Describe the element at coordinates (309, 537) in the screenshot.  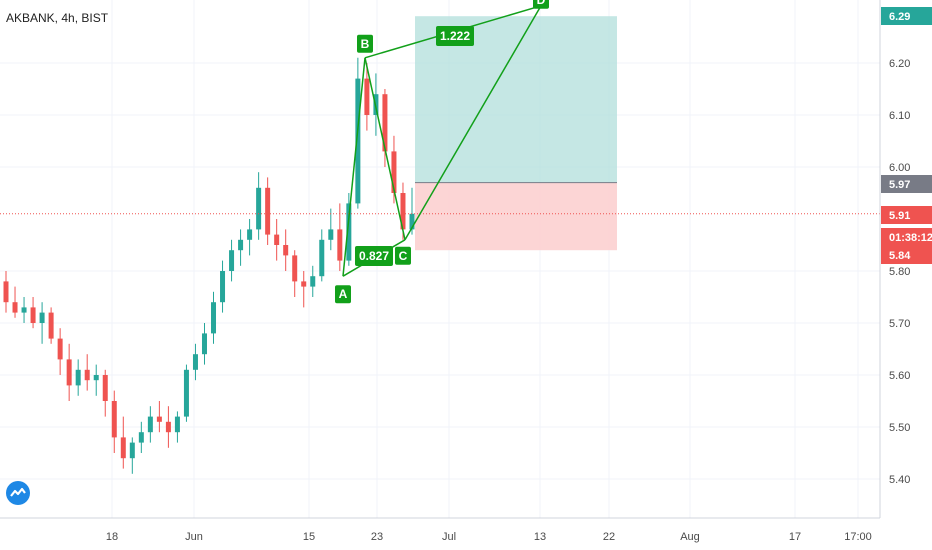
I see `x-tick-label: 15` at that location.